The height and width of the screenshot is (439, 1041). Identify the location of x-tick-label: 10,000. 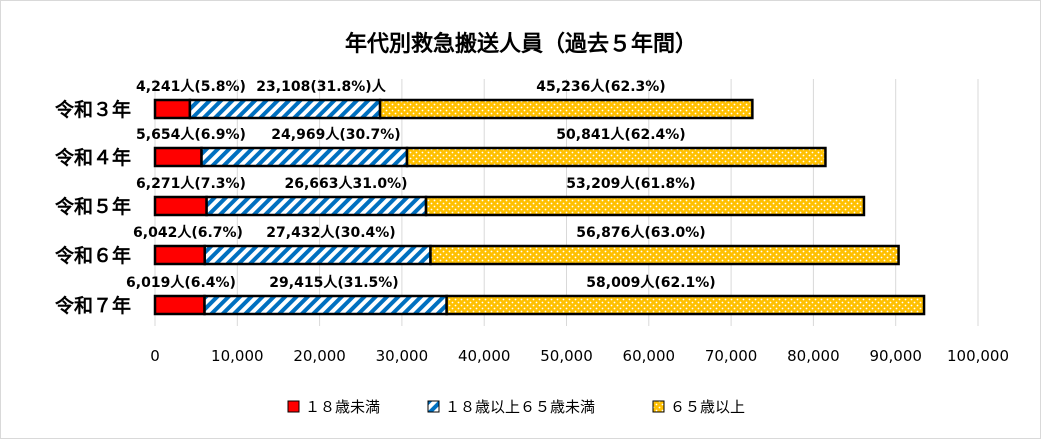
(237, 356).